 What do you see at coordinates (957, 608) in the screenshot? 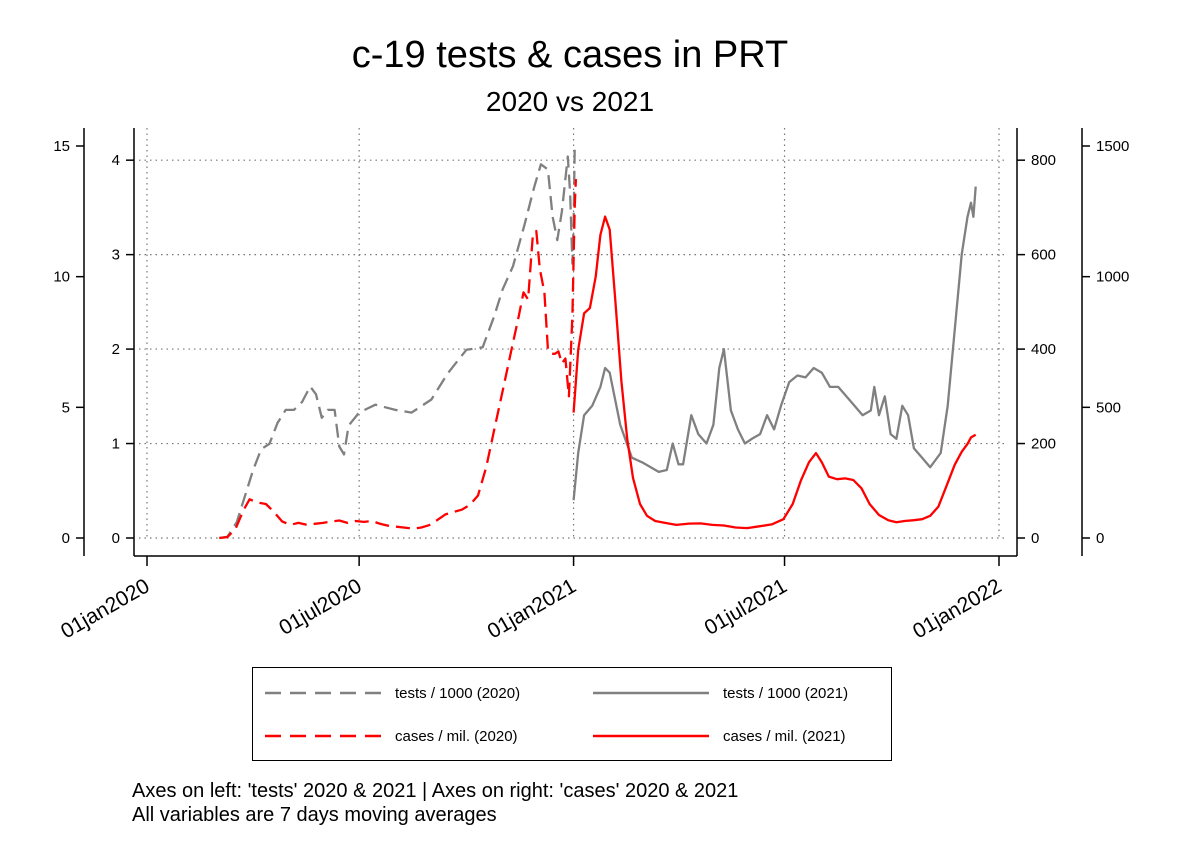
I see `x-tick-label: 01jan2022` at bounding box center [957, 608].